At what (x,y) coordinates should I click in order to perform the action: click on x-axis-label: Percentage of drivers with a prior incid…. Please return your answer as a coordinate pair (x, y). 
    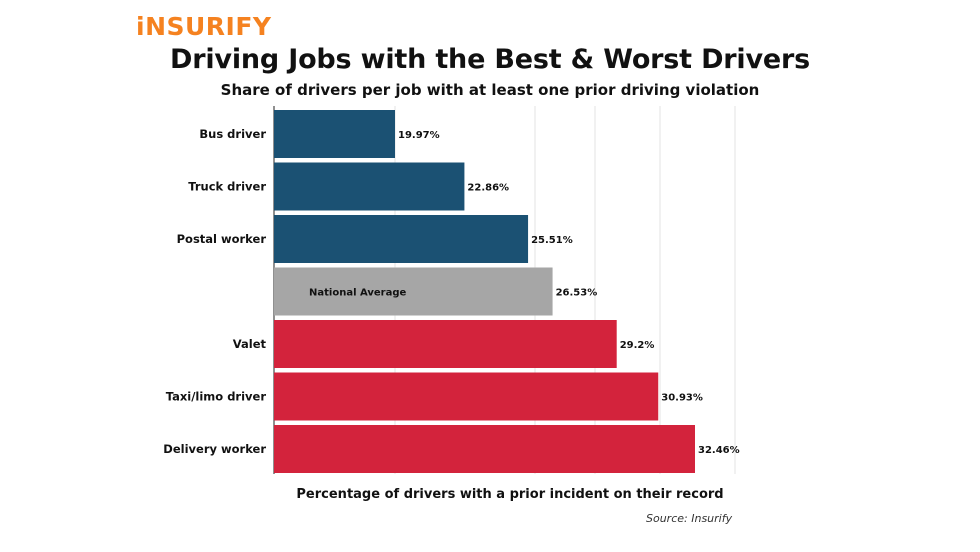
    Looking at the image, I should click on (510, 494).